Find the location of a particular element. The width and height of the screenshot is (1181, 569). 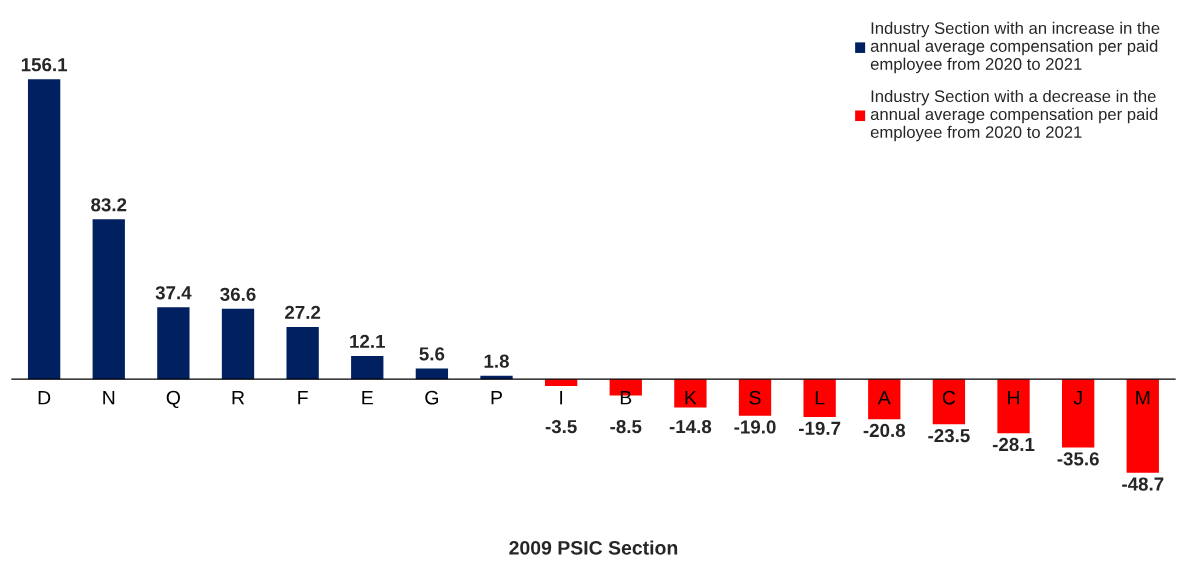

data-label: -8.5 is located at coordinates (626, 426).